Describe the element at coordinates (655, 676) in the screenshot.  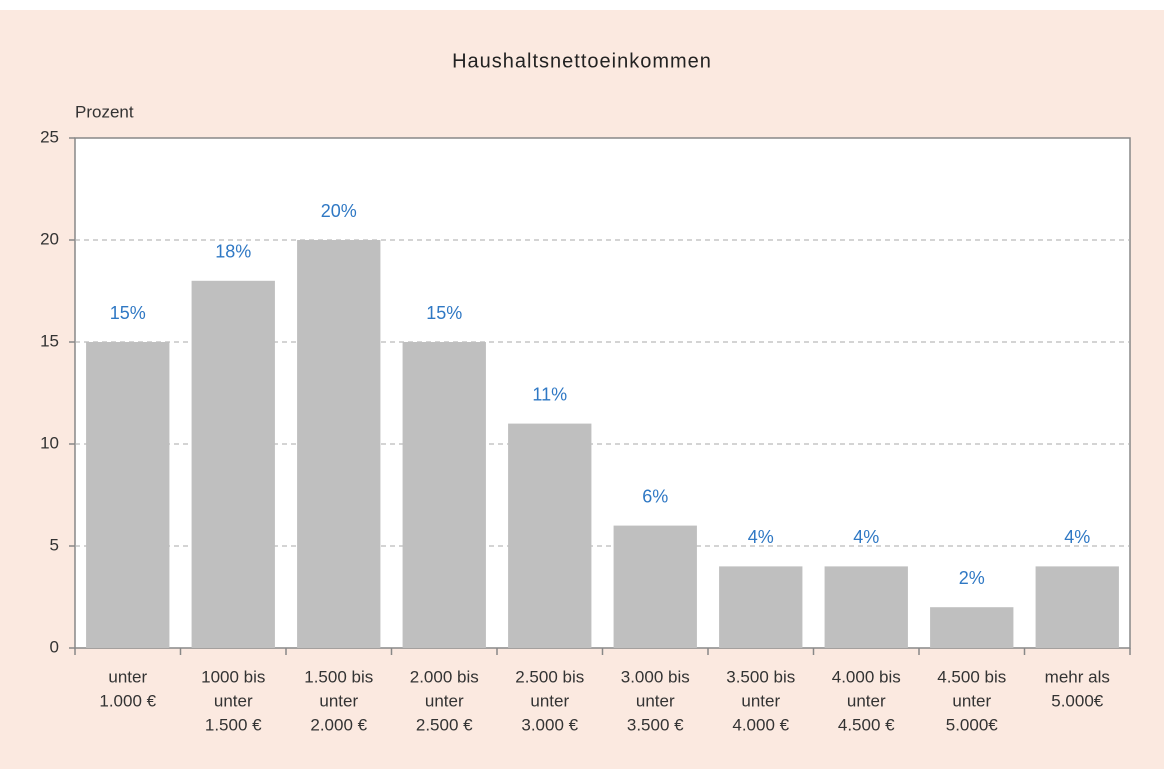
I see `x-tick-label: 3.000 bis` at that location.